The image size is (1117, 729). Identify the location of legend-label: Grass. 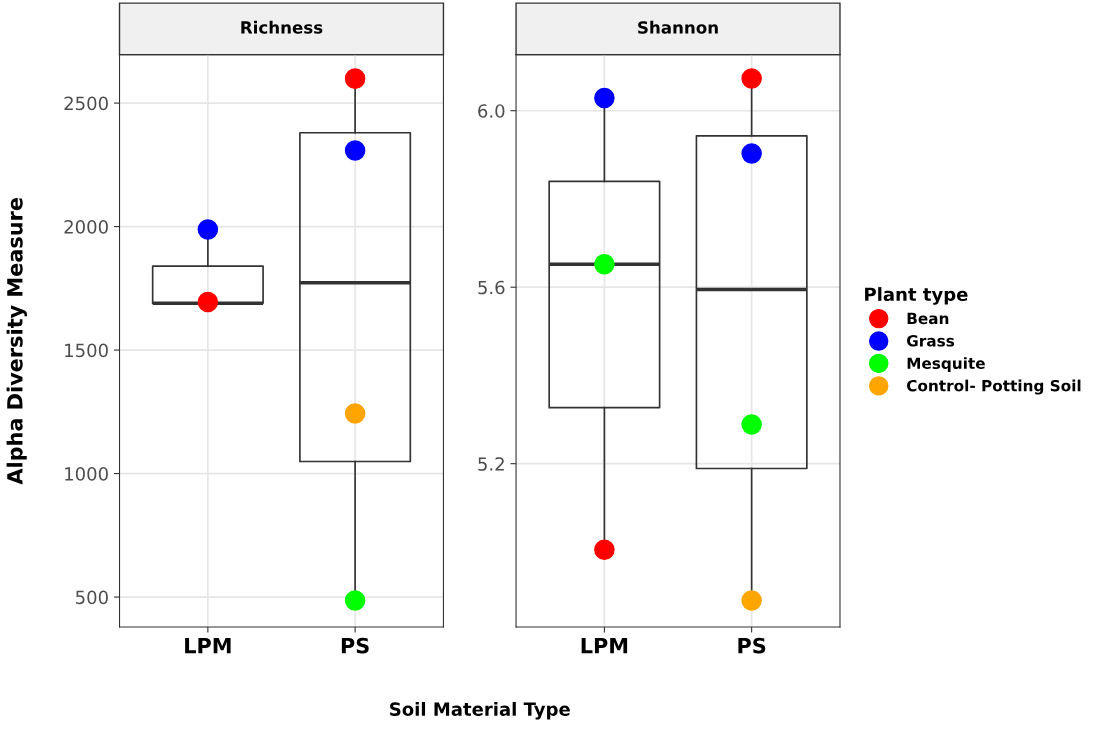
(930, 341).